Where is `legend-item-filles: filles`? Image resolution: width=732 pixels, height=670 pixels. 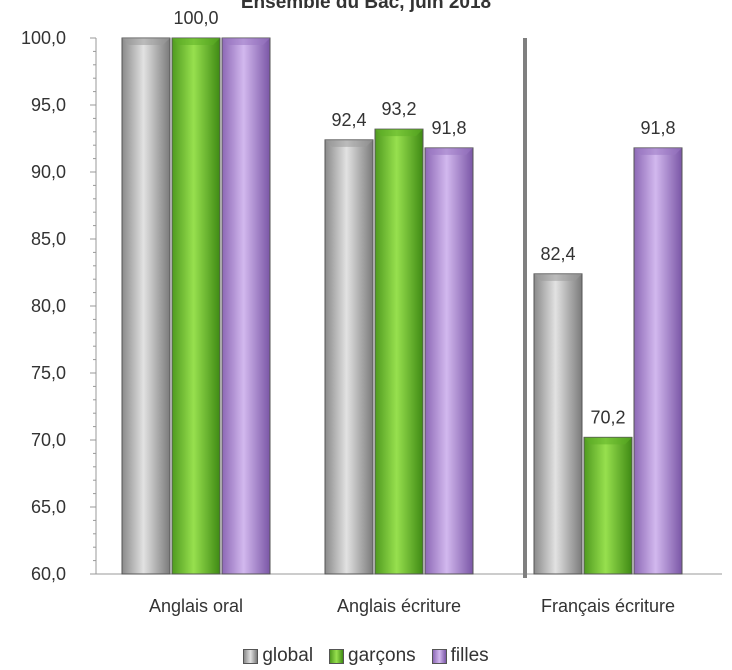 legend-item-filles: filles is located at coordinates (460, 656).